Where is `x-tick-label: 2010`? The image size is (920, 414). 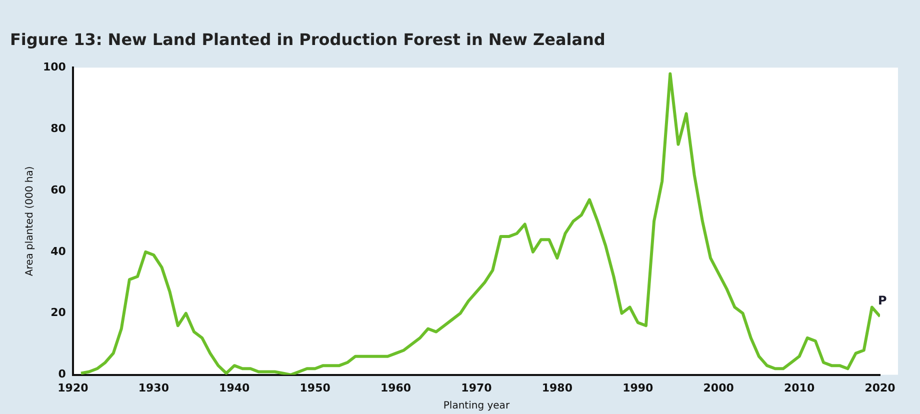 x-tick-label: 2010 is located at coordinates (799, 387).